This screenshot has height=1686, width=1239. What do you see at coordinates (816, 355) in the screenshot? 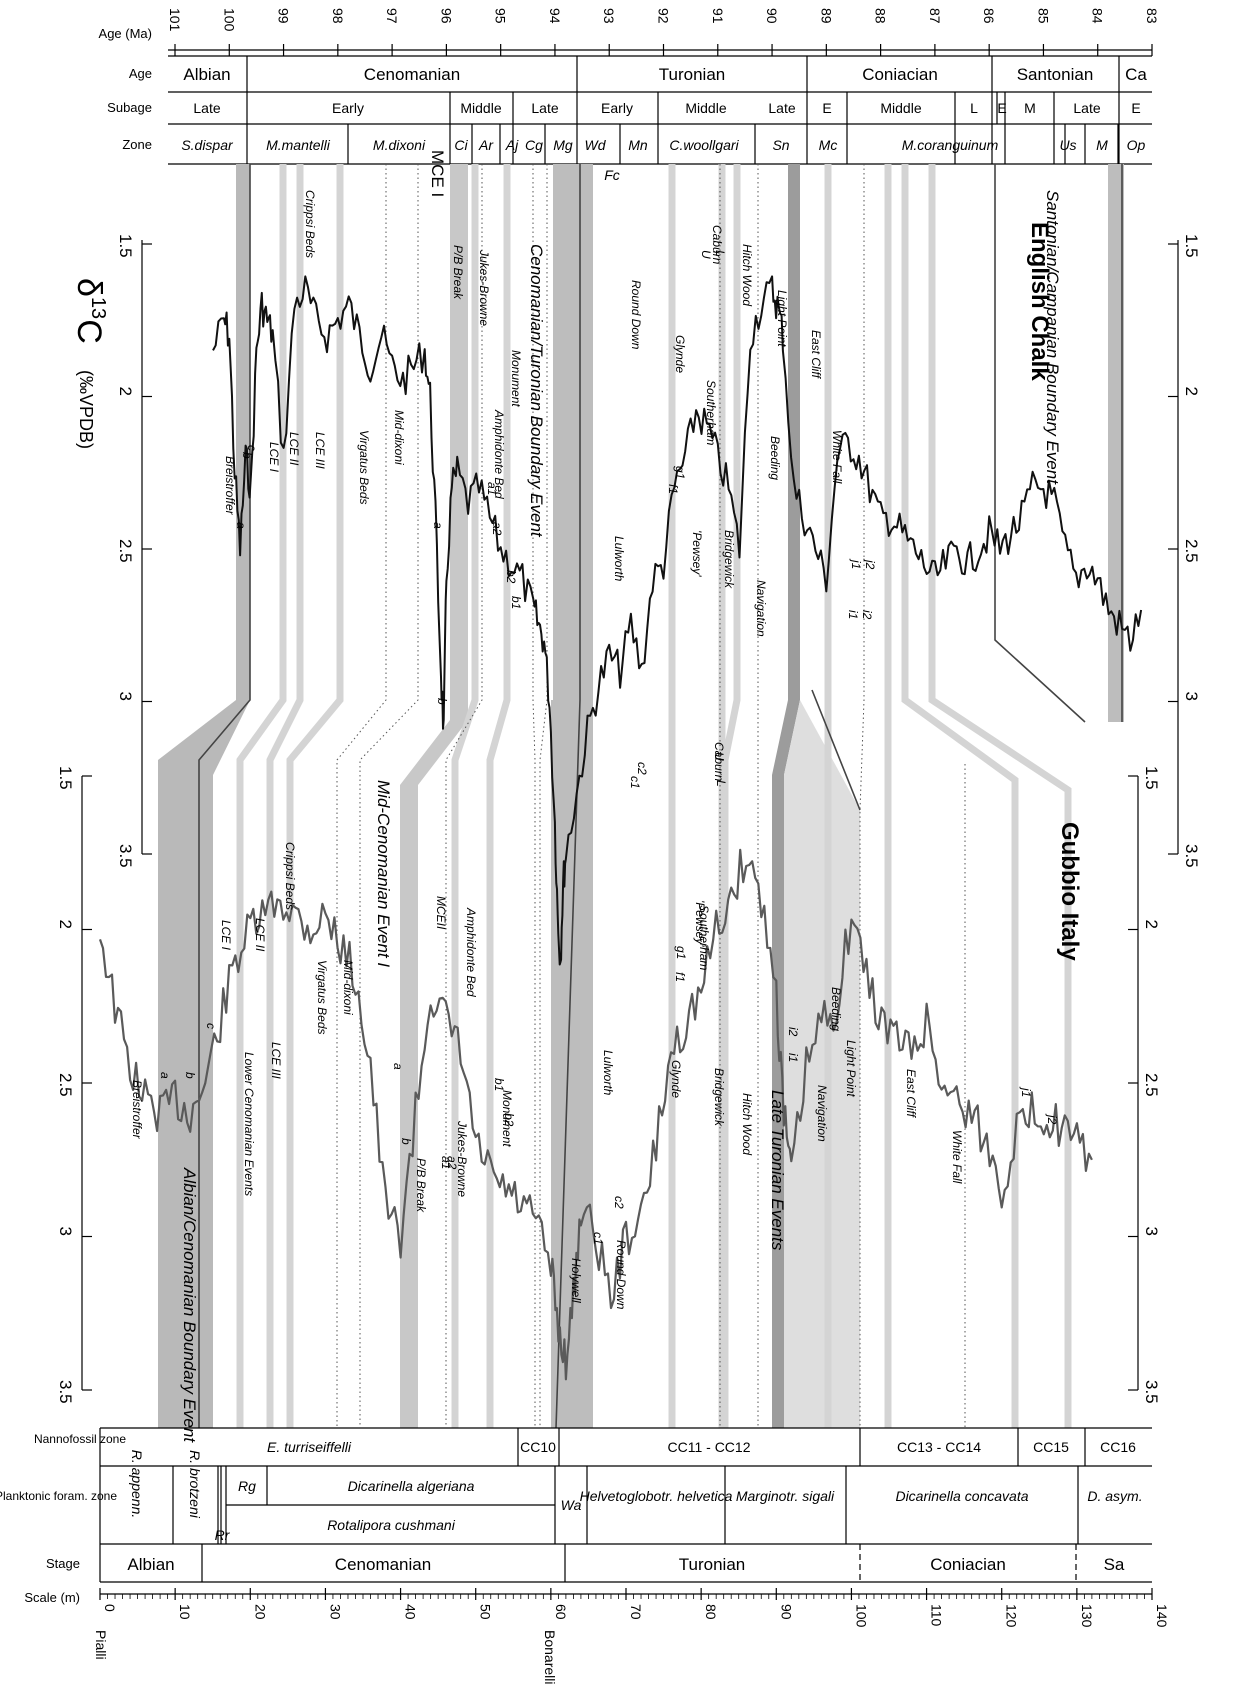
I see `english-event-label: East Cliff` at bounding box center [816, 355].